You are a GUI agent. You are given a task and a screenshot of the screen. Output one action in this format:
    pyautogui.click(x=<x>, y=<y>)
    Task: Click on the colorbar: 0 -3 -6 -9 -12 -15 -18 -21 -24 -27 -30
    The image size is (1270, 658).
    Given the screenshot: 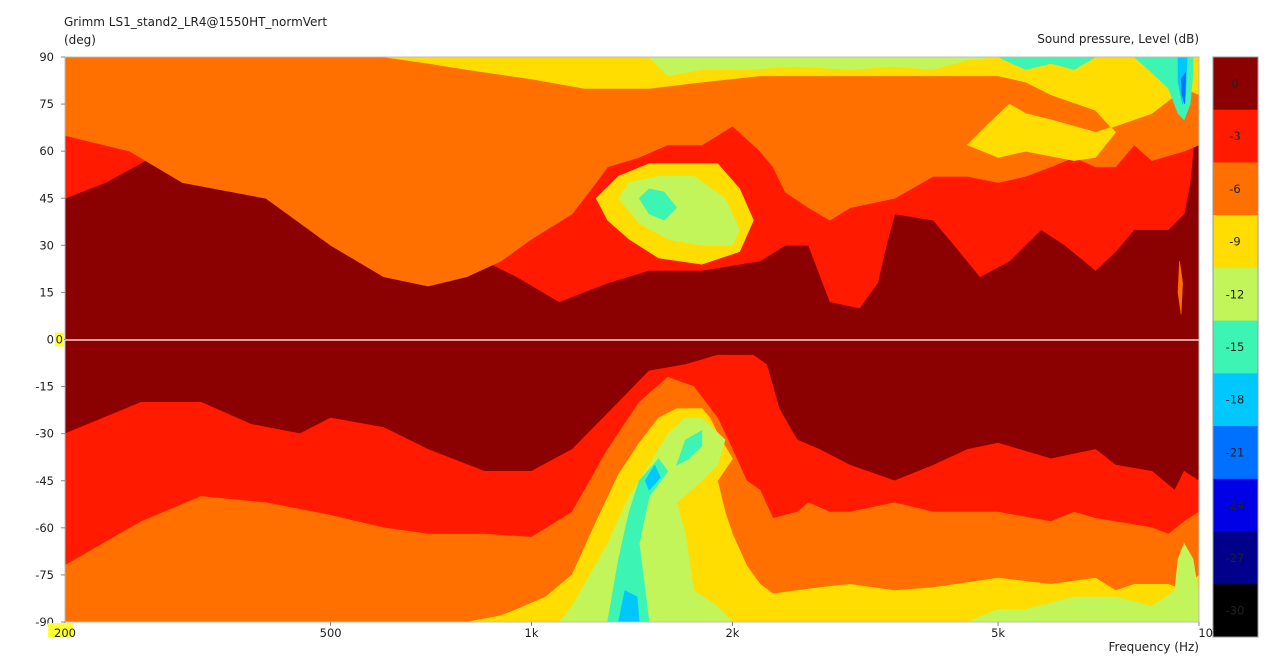 What is the action you would take?
    pyautogui.click(x=1235, y=347)
    